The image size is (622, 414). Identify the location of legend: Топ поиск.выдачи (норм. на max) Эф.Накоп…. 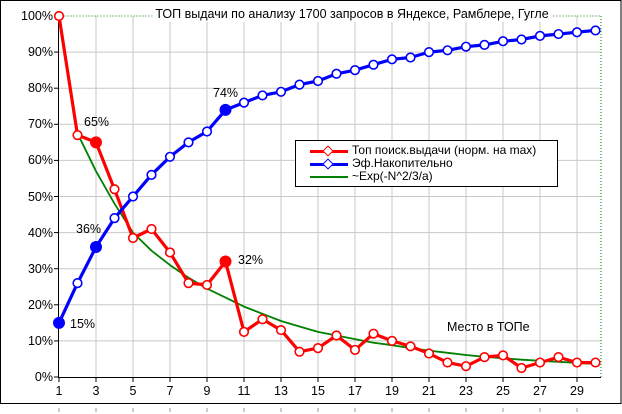
(426, 163).